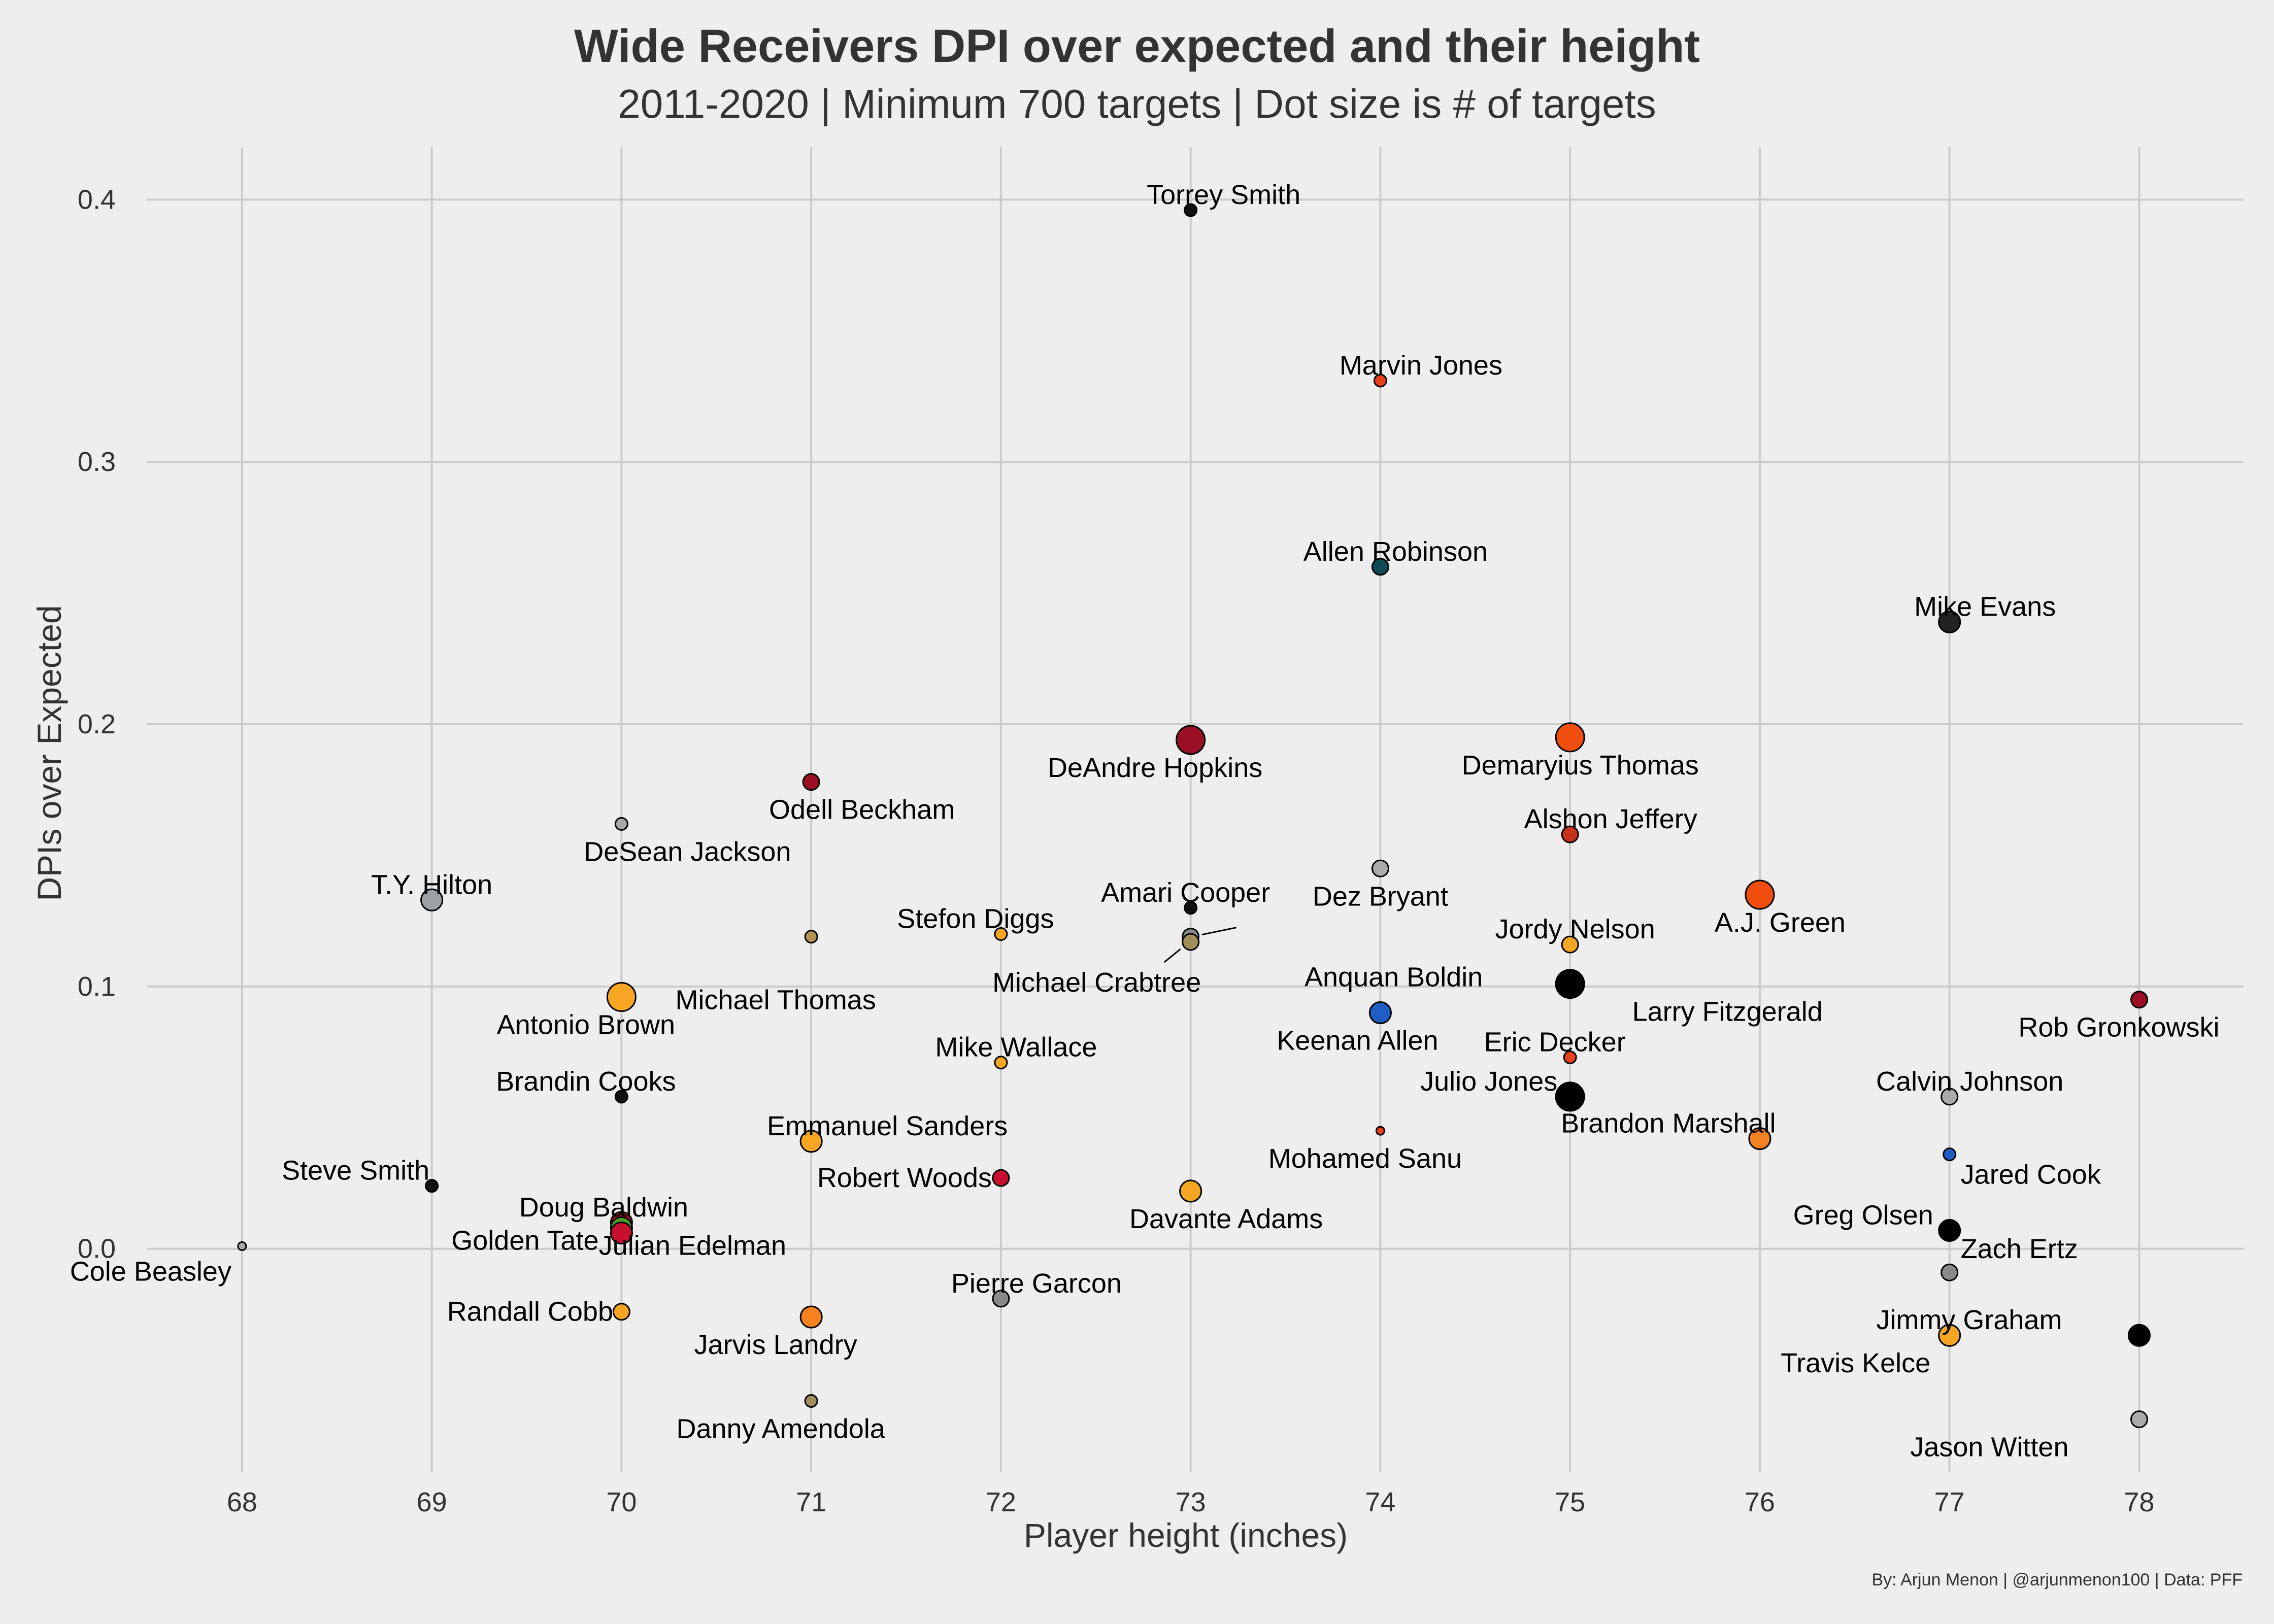 This screenshot has height=1624, width=2274. Describe the element at coordinates (1950, 1154) in the screenshot. I see `point-jared-cook` at that location.